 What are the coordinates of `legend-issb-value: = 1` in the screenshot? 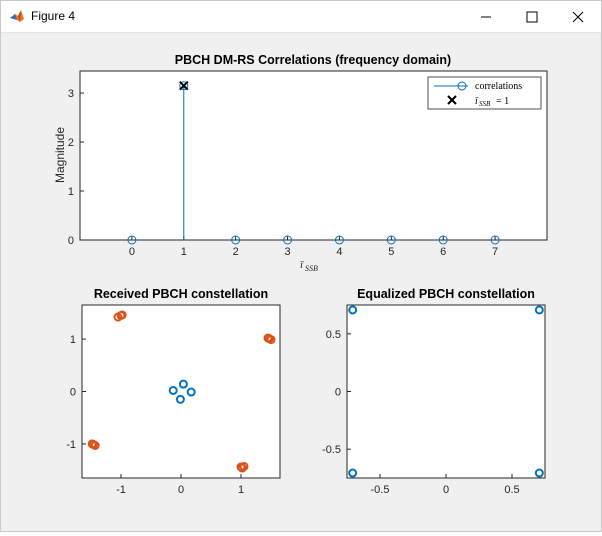 It's located at (502, 101).